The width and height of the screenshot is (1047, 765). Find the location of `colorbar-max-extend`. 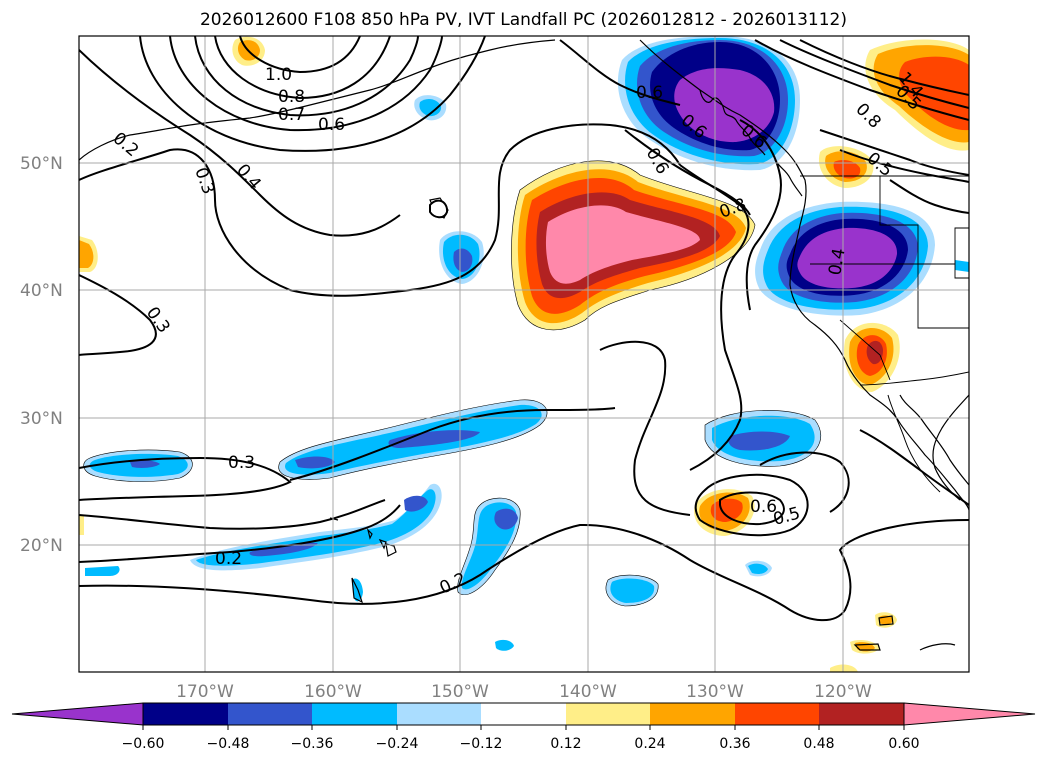

colorbar-max-extend is located at coordinates (969, 714).